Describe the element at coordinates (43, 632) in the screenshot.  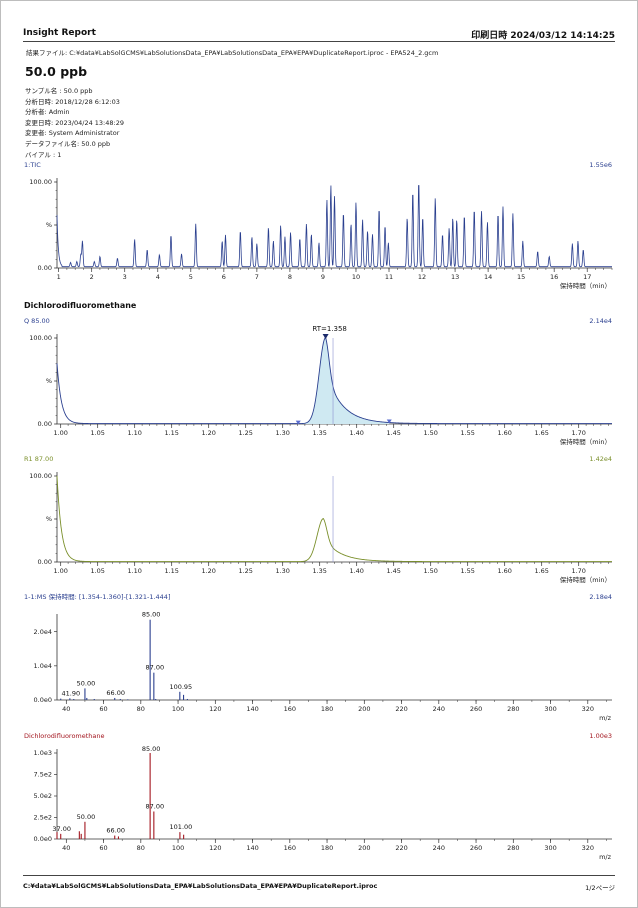
I see `chart-3-y-tick-label: 2.0e4` at that location.